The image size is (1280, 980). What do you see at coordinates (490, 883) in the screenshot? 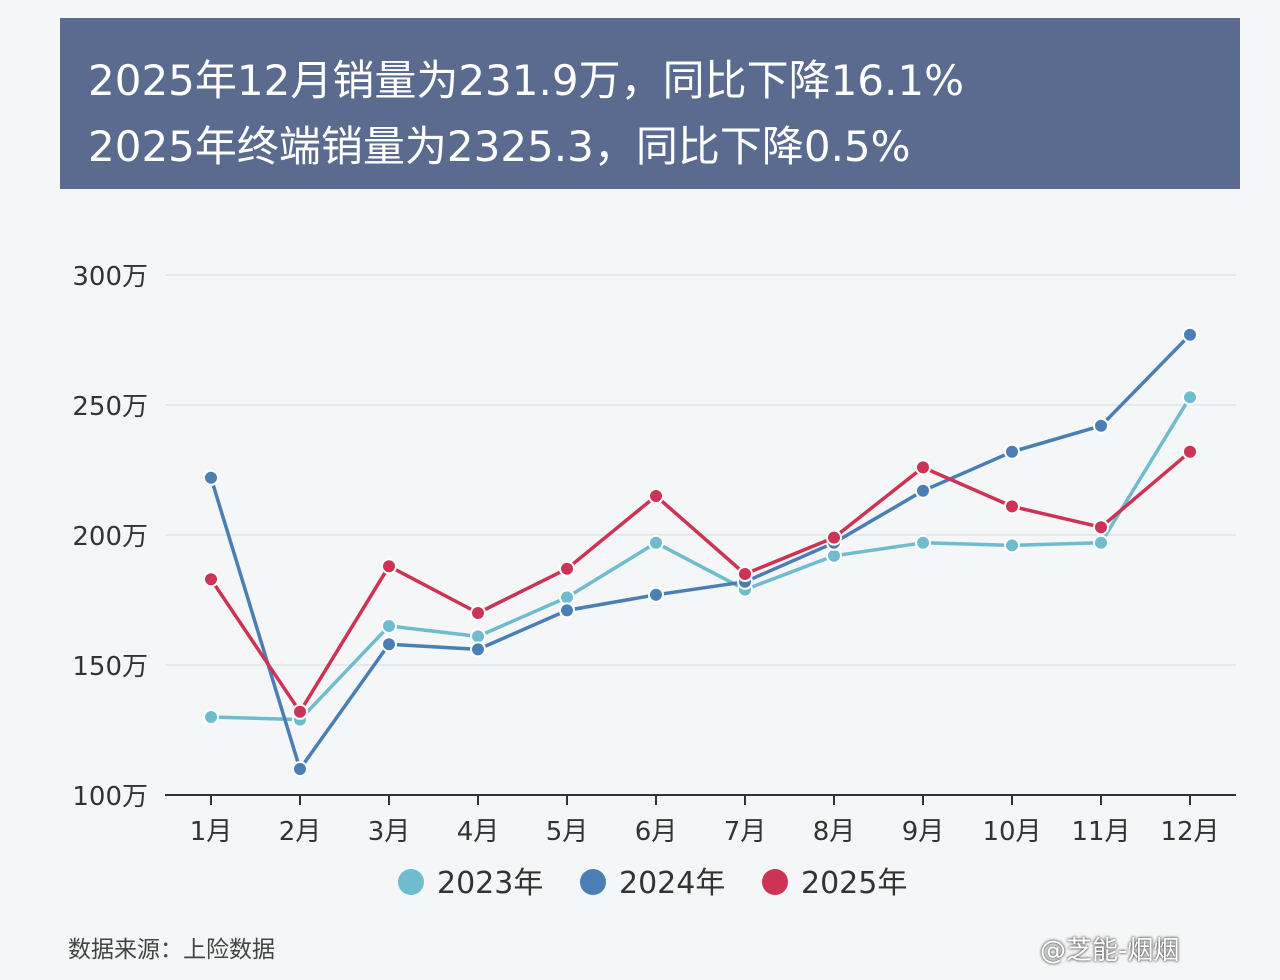
I see `legend-label: 2023年` at bounding box center [490, 883].